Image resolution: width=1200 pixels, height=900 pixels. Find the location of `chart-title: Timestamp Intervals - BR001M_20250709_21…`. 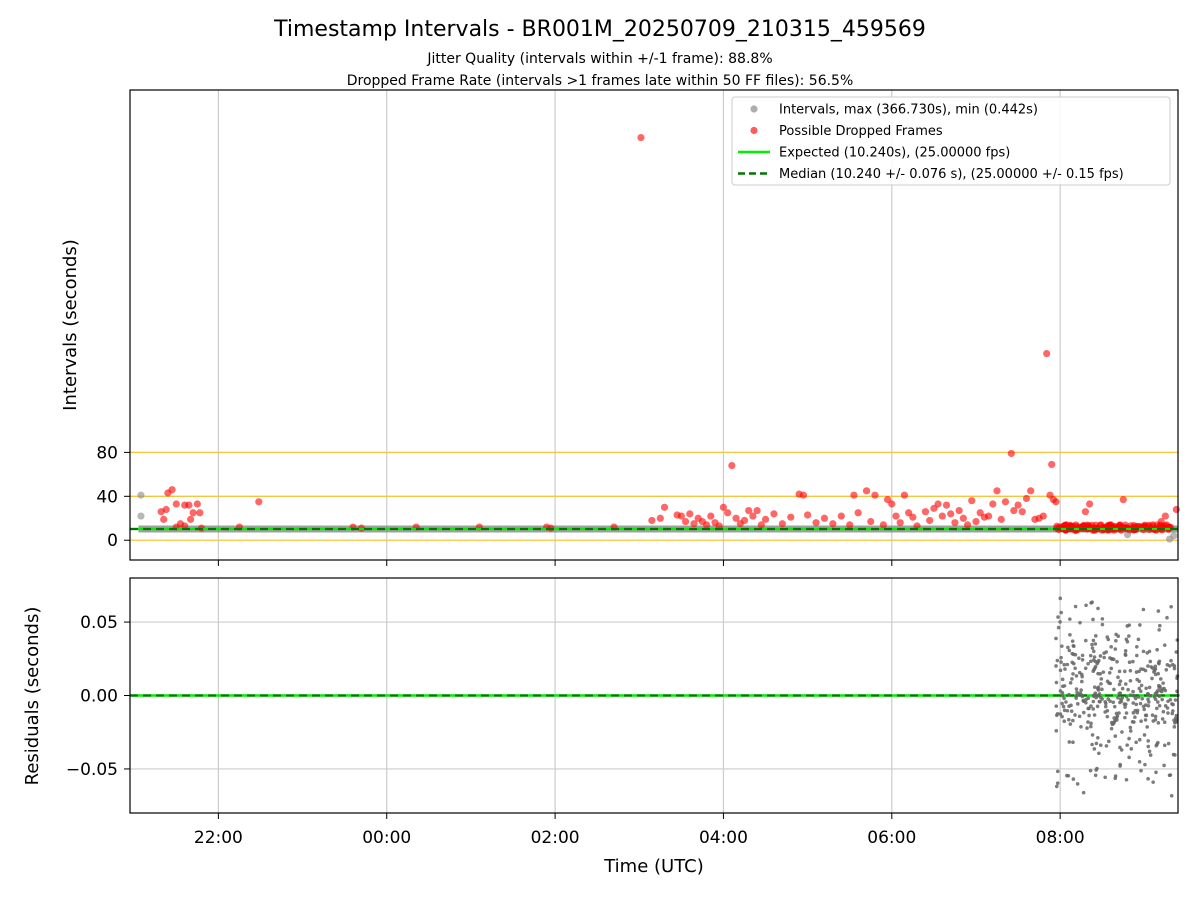

chart-title: Timestamp Intervals - BR001M_20250709_21… is located at coordinates (599, 29).